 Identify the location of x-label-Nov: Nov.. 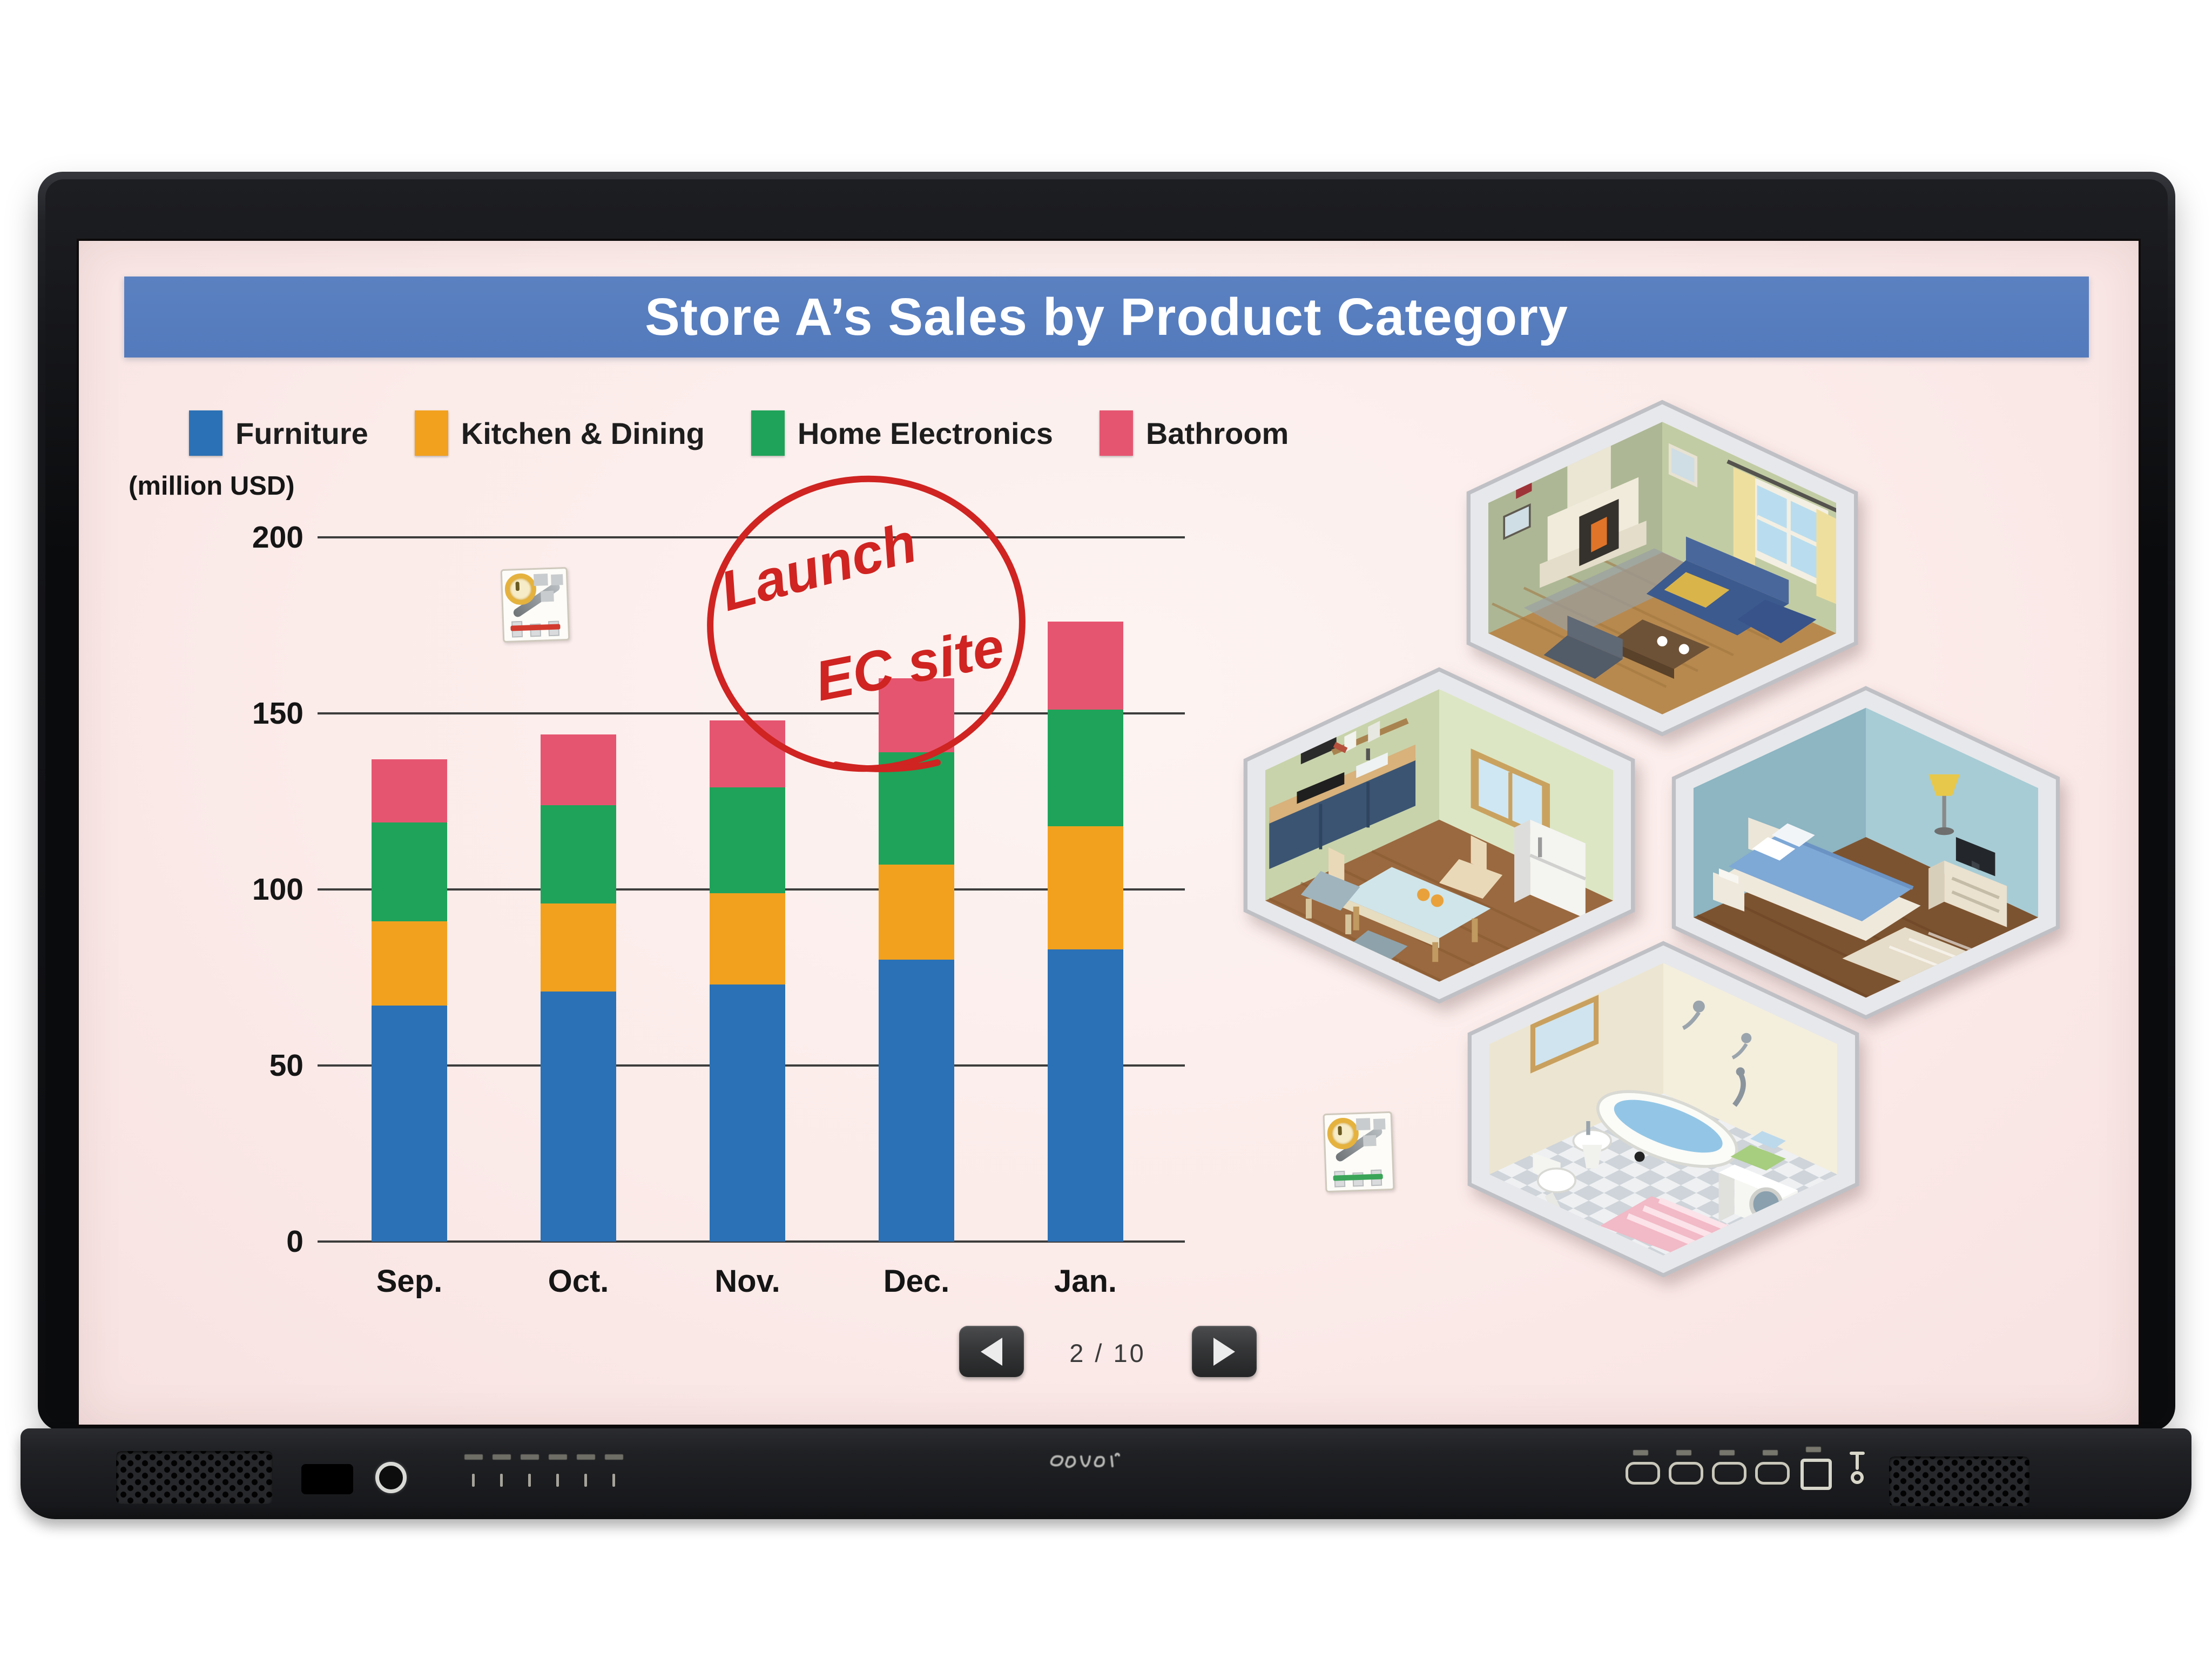
(747, 1281).